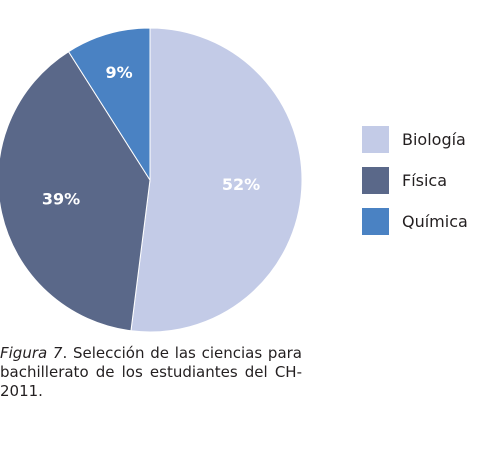 Image resolution: width=494 pixels, height=453 pixels. Describe the element at coordinates (435, 221) in the screenshot. I see `legend-label-quimica: Química` at that location.